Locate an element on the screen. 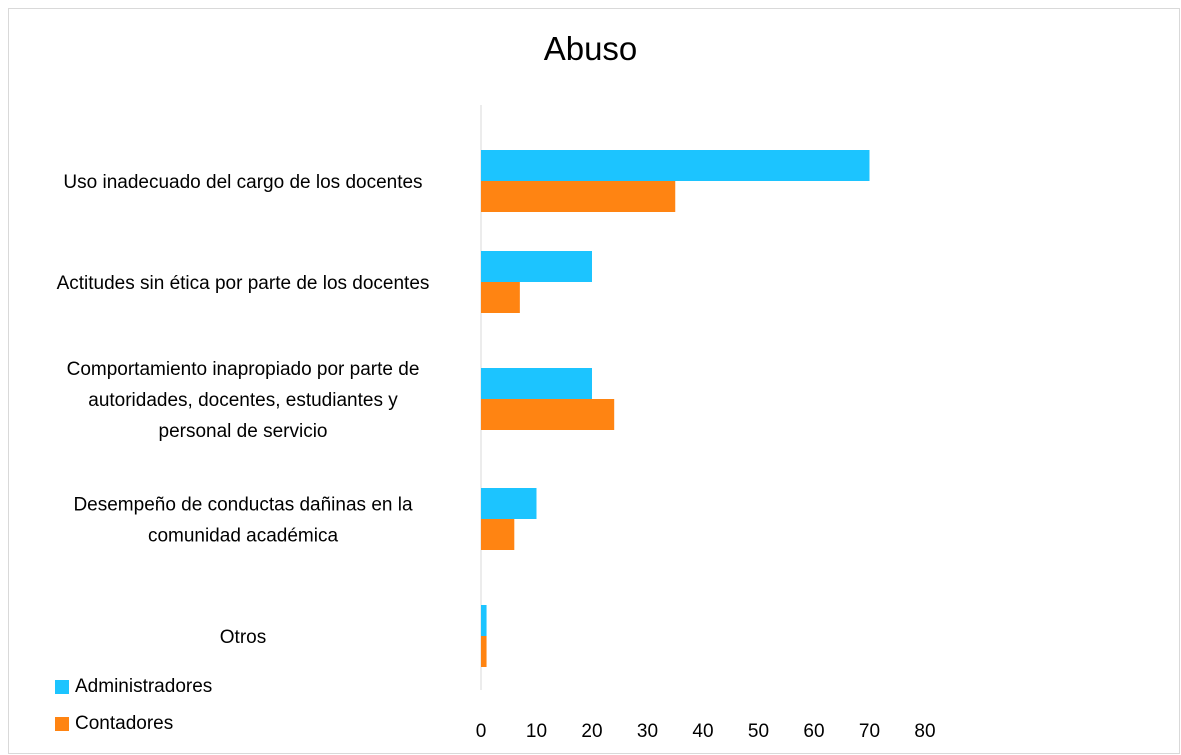 This screenshot has width=1181, height=755. x-tick-label-4: 40 is located at coordinates (702, 731).